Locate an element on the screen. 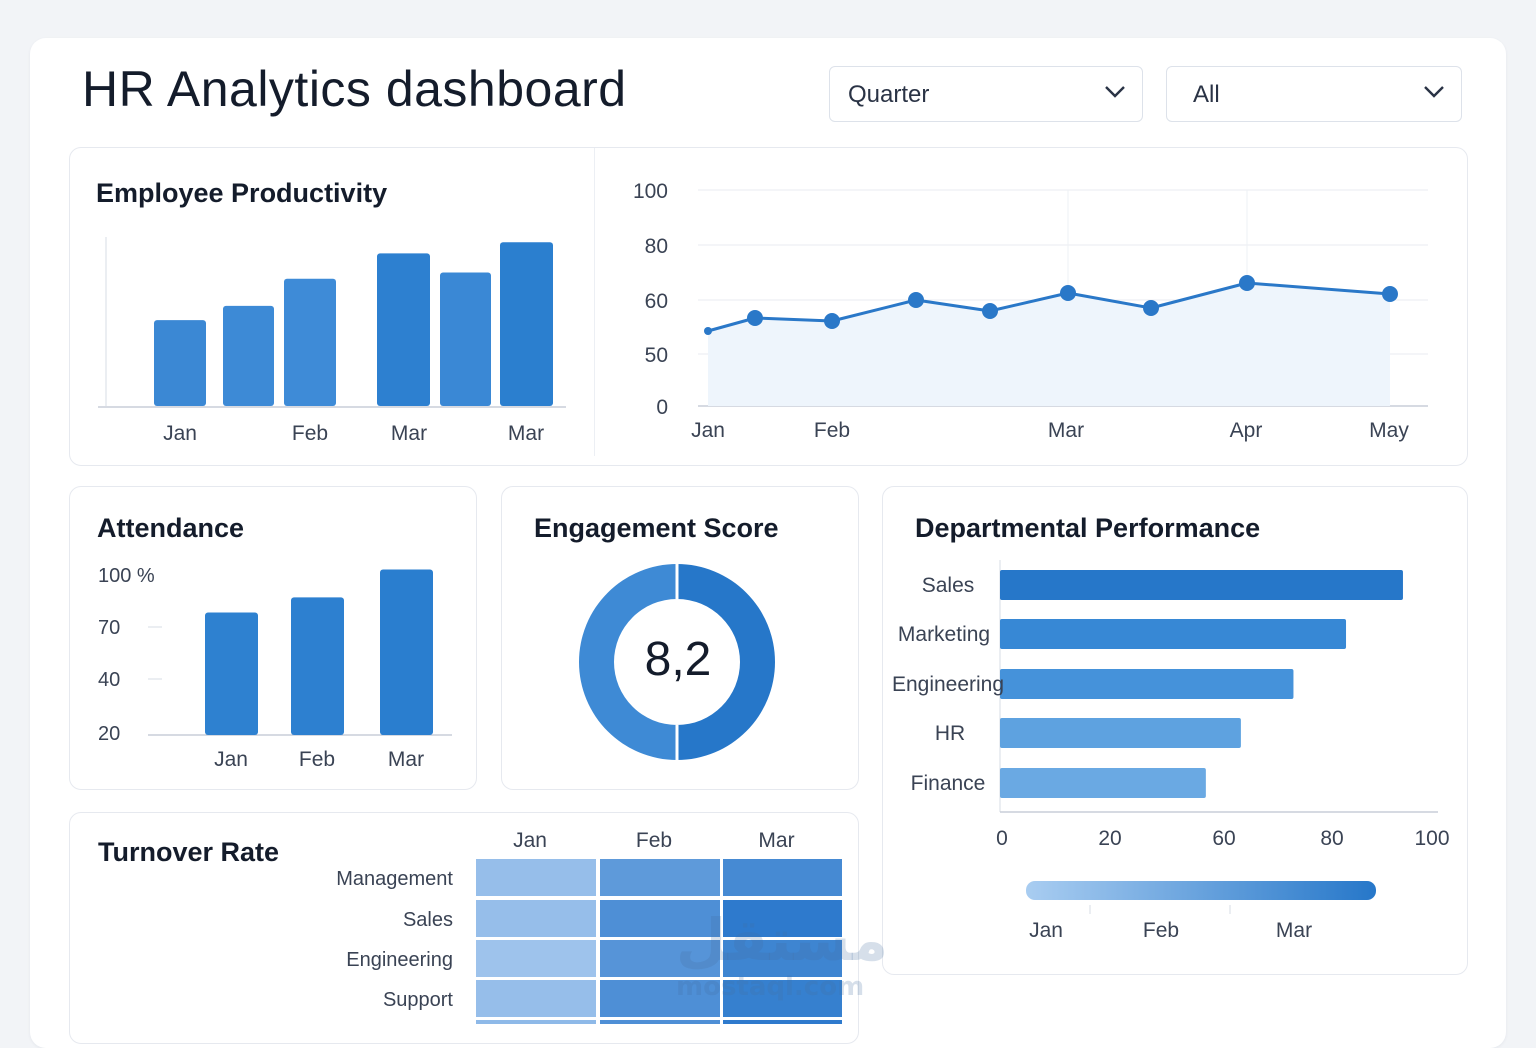  y-tick-label: 100 % is located at coordinates (126, 576).